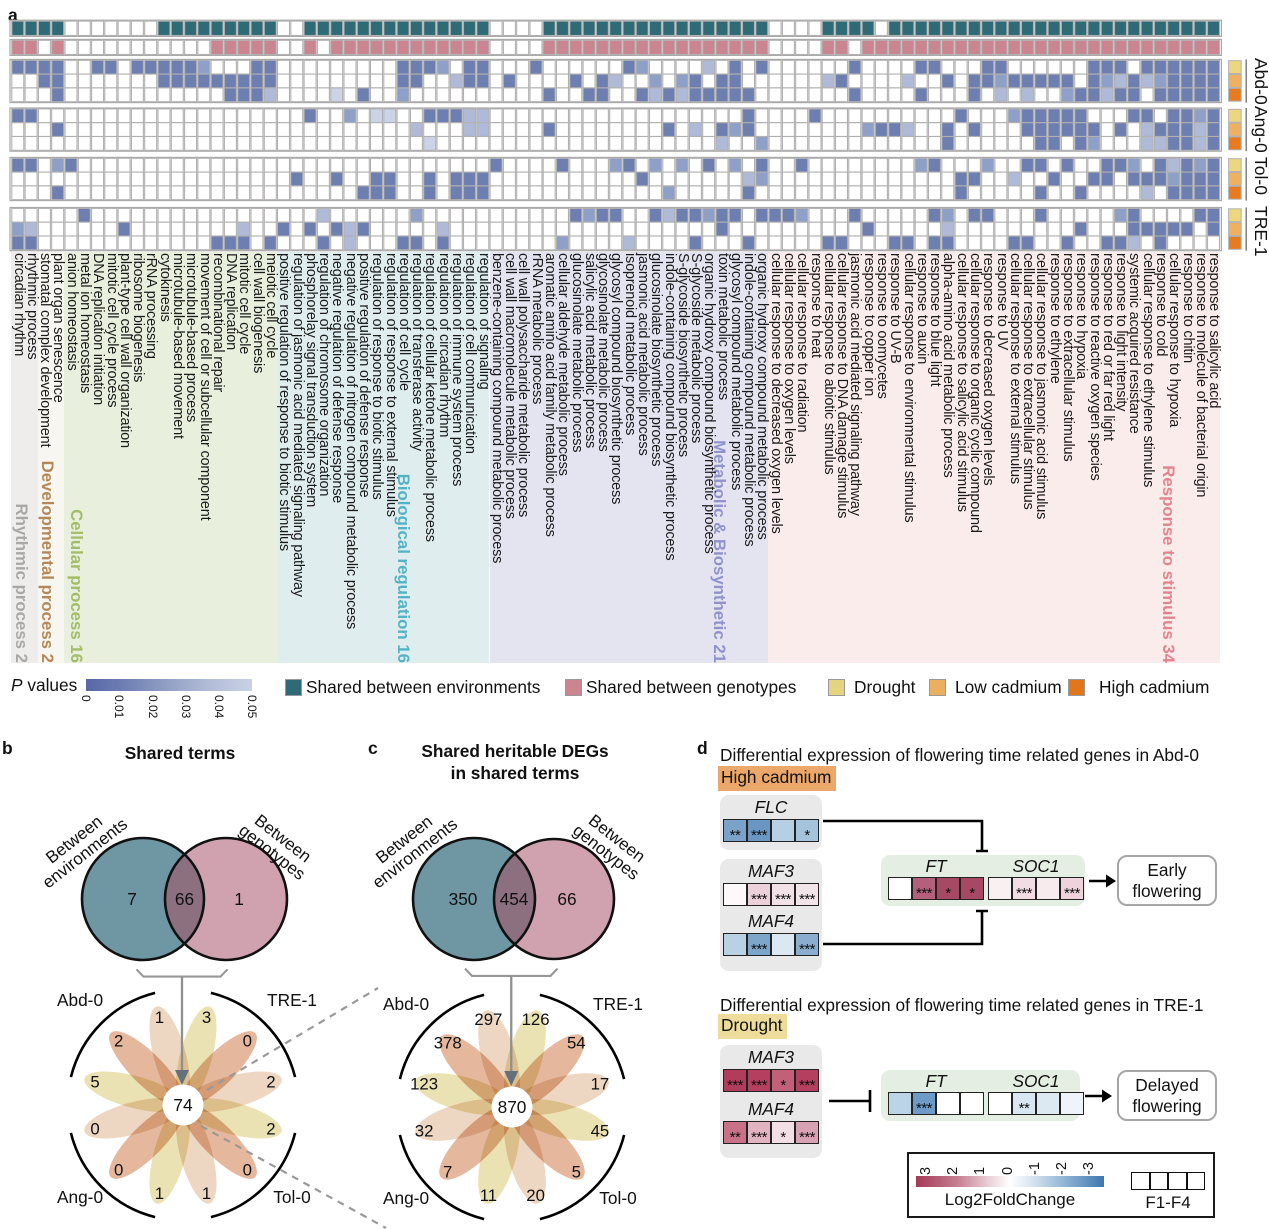  Describe the element at coordinates (576, 1043) in the screenshot. I see `svg-text: 54` at that location.